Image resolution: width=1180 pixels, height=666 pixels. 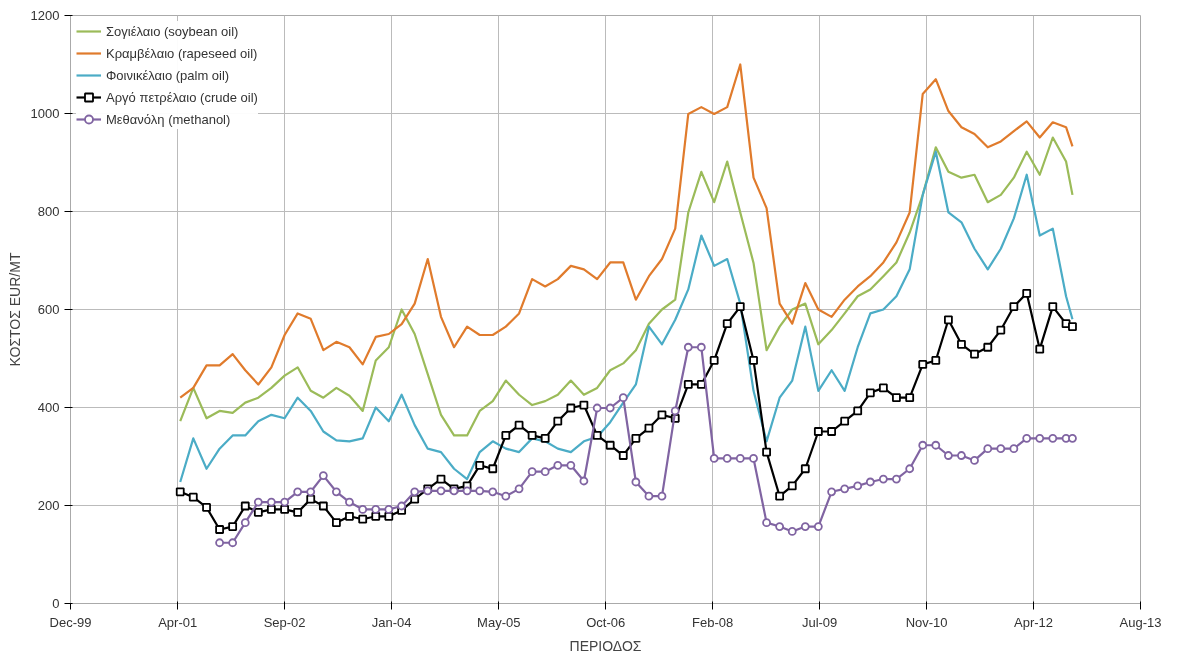 What do you see at coordinates (819, 622) in the screenshot?
I see `x-tick-label: Jul-09` at bounding box center [819, 622].